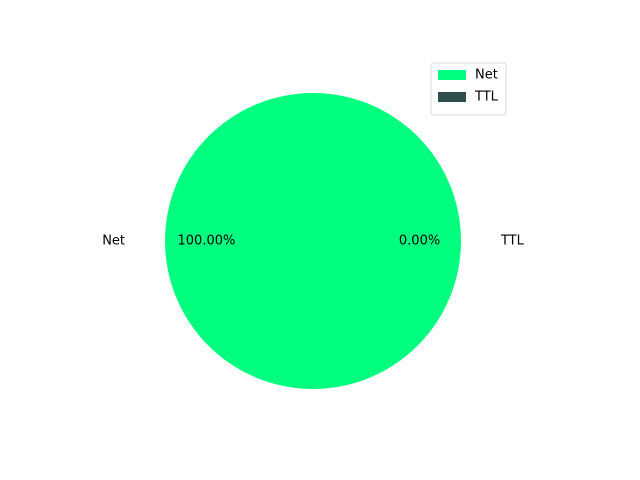  Describe the element at coordinates (452, 97) in the screenshot. I see `legend-swatch-ttl` at that location.